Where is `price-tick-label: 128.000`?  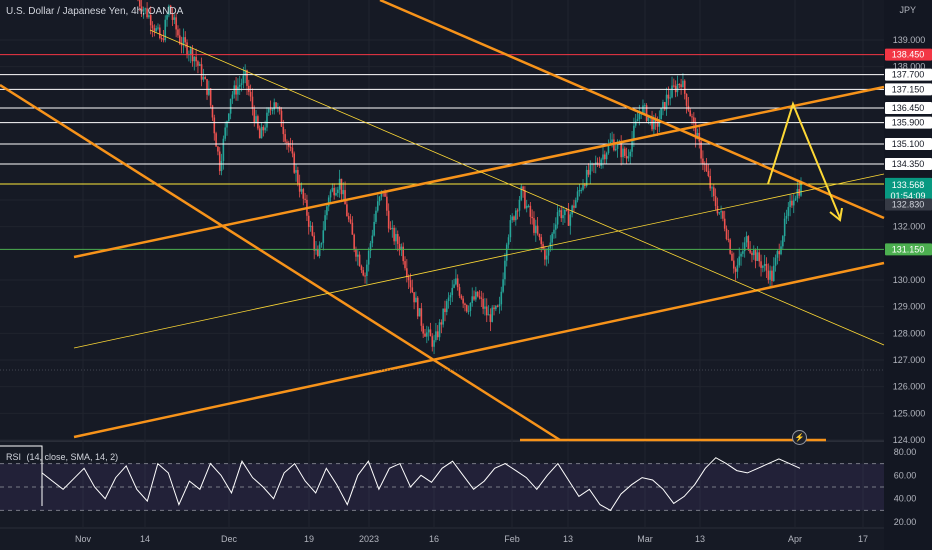
price-tick-label: 128.000 is located at coordinates (909, 333).